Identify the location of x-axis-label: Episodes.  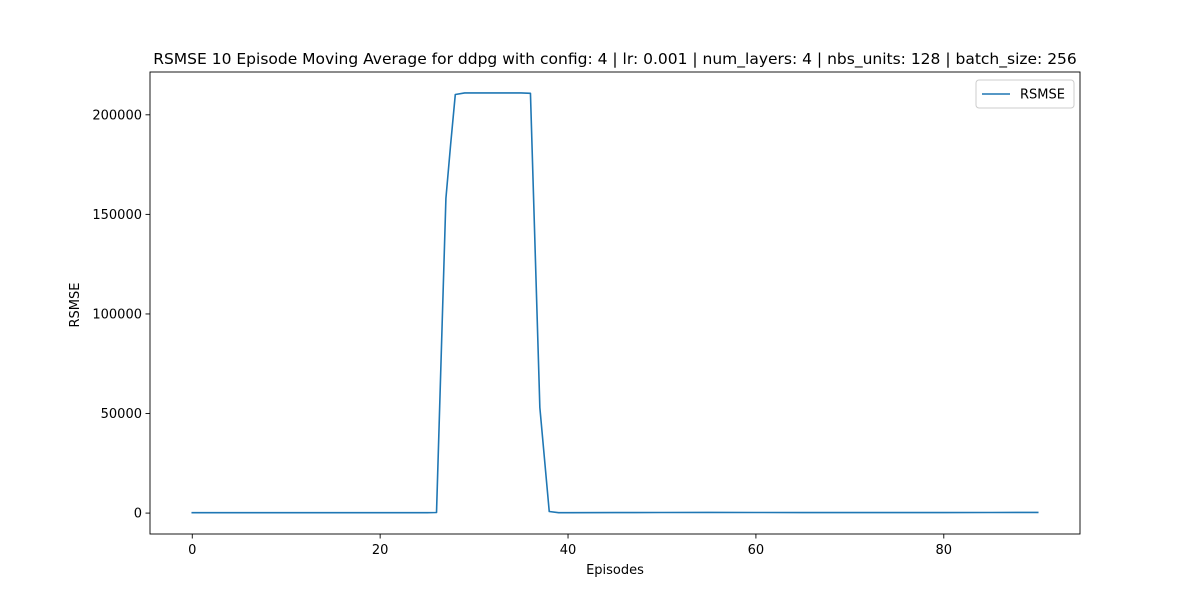
(615, 570).